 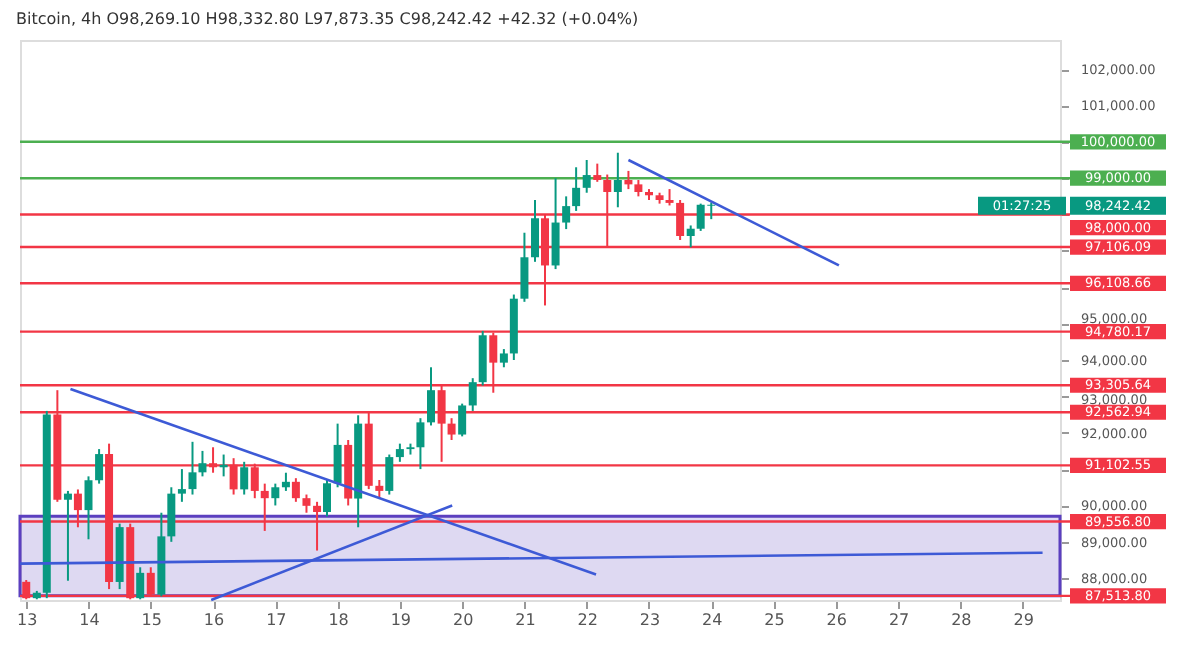 I want to click on x-tick-label: 23, so click(x=650, y=620).